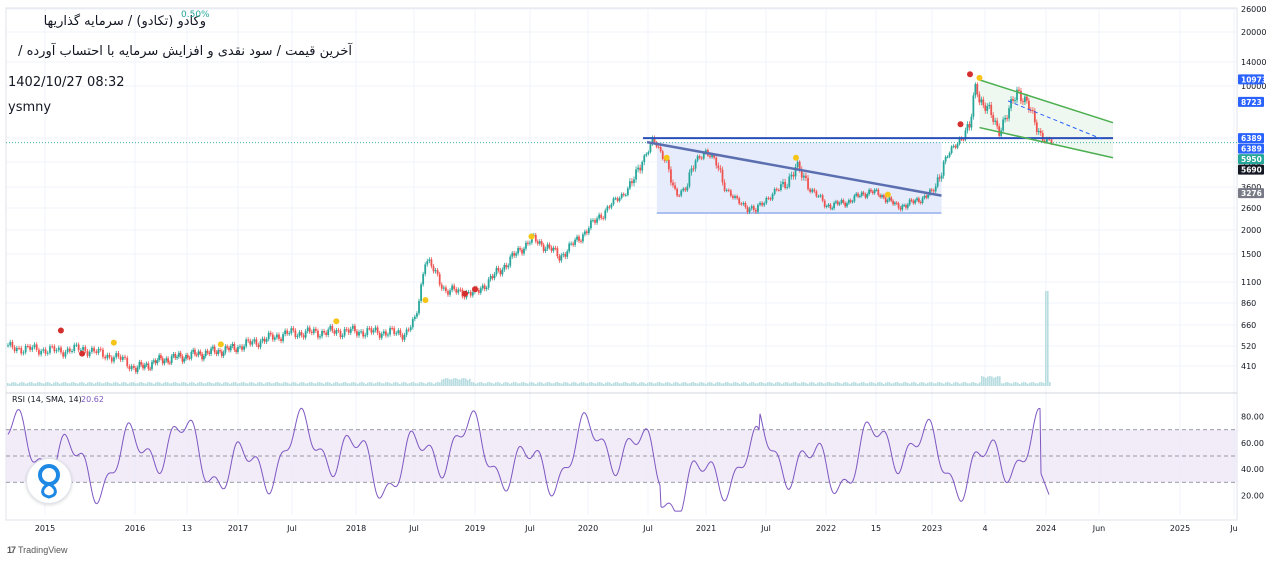  I want to click on signal-marker, so click(465, 293).